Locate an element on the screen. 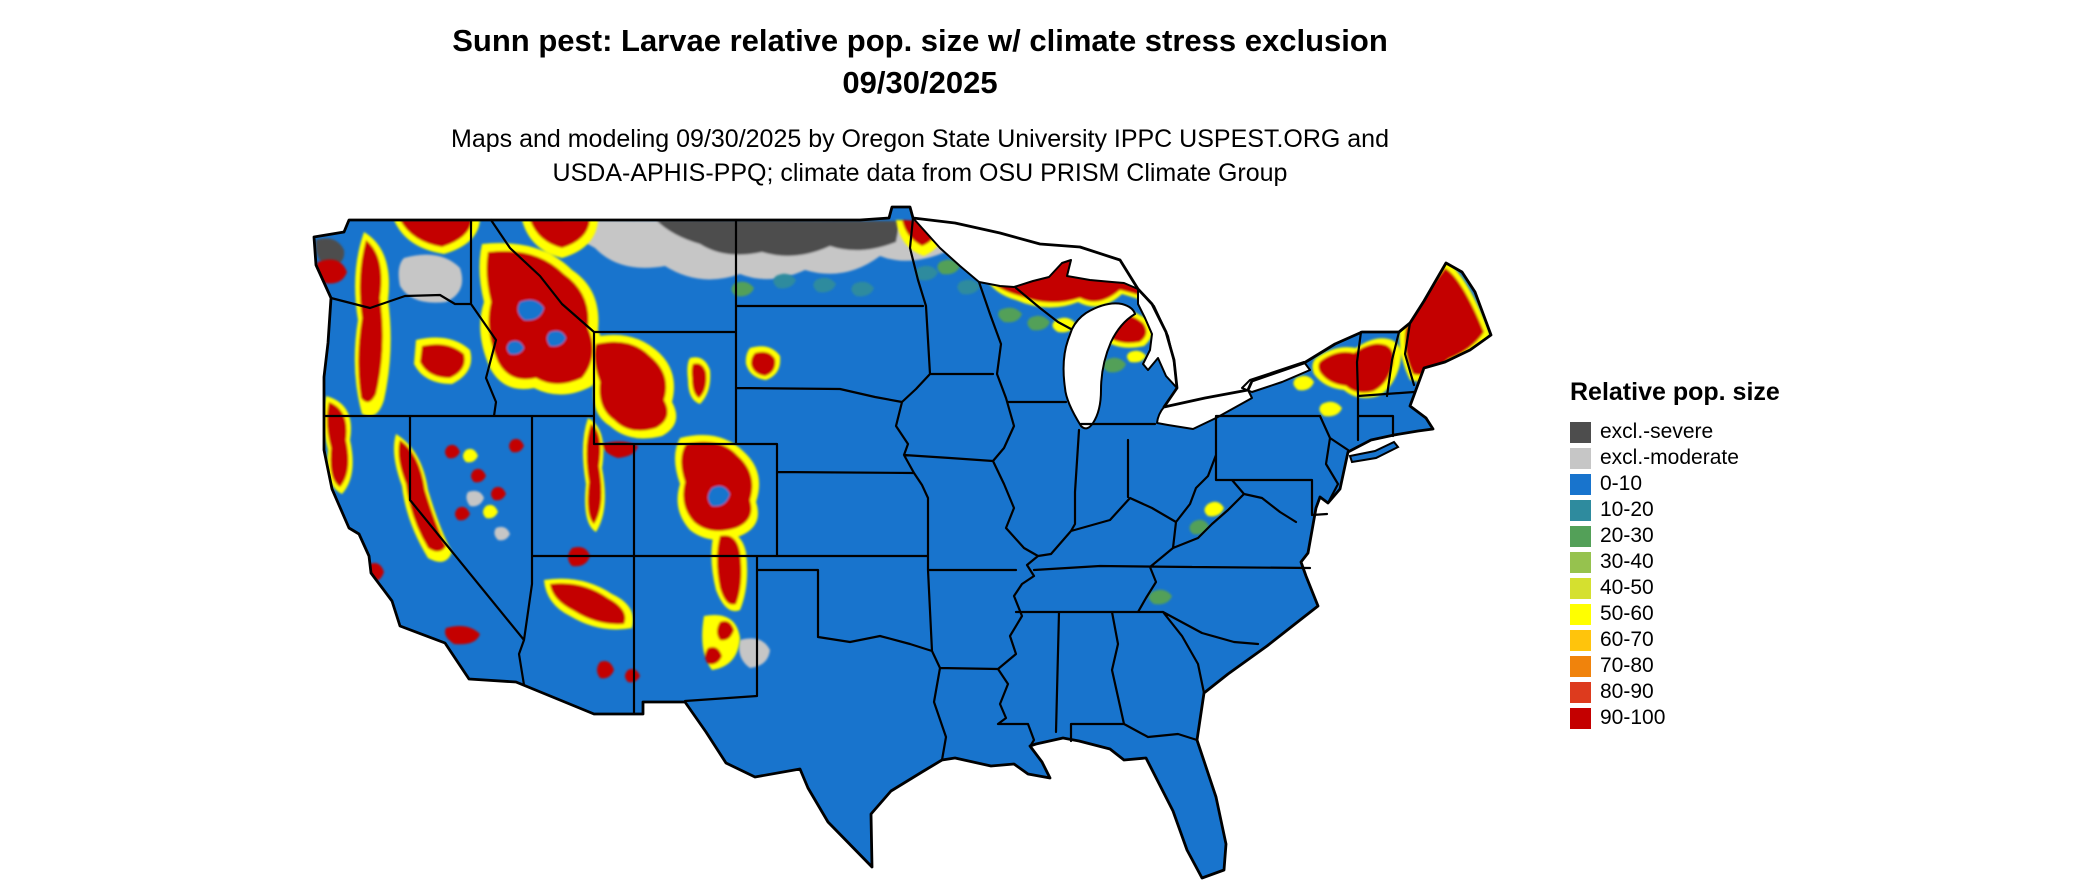 Image resolution: width=2100 pixels, height=892 pixels. legend-item: excl.-severe is located at coordinates (1700, 432).